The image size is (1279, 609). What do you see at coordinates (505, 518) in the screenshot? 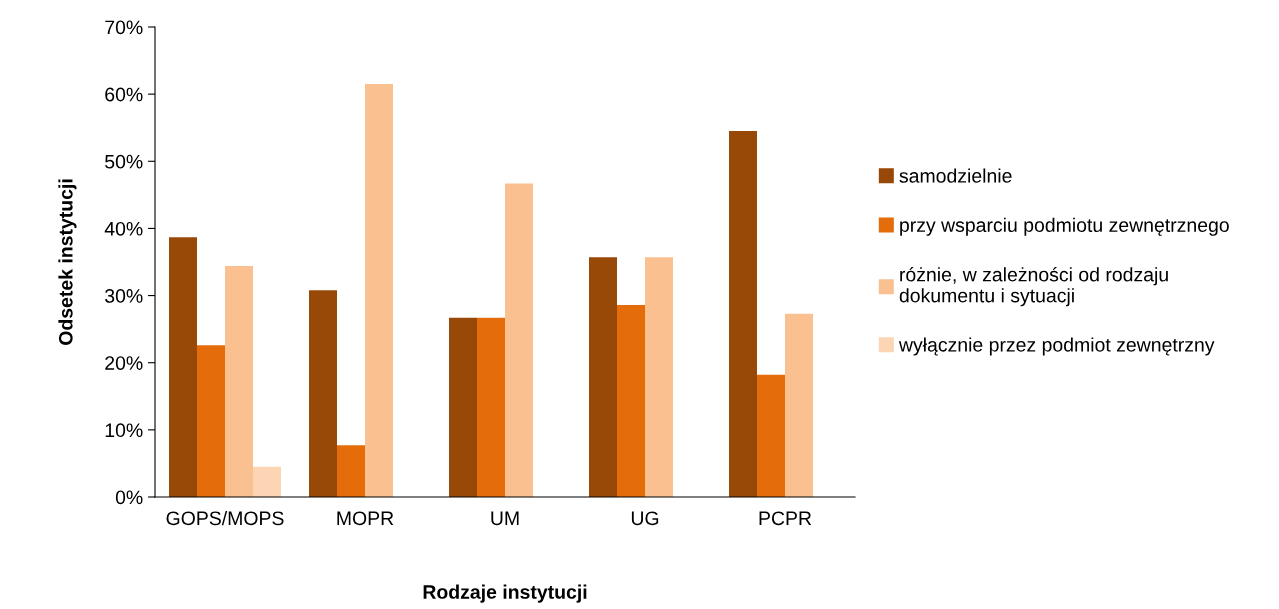
I see `x-tick-label: UM` at bounding box center [505, 518].